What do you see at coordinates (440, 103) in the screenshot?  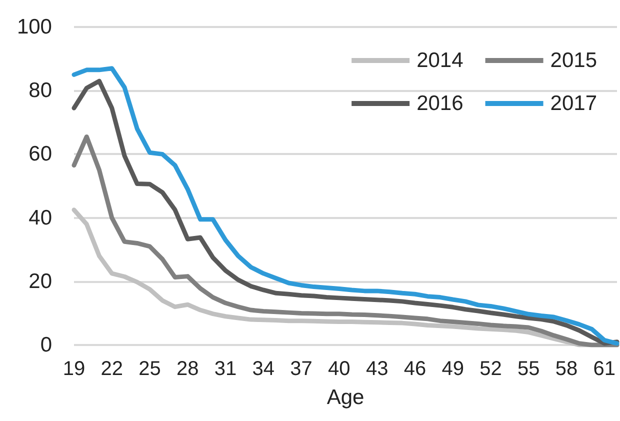 I see `legend-label: 2016` at bounding box center [440, 103].